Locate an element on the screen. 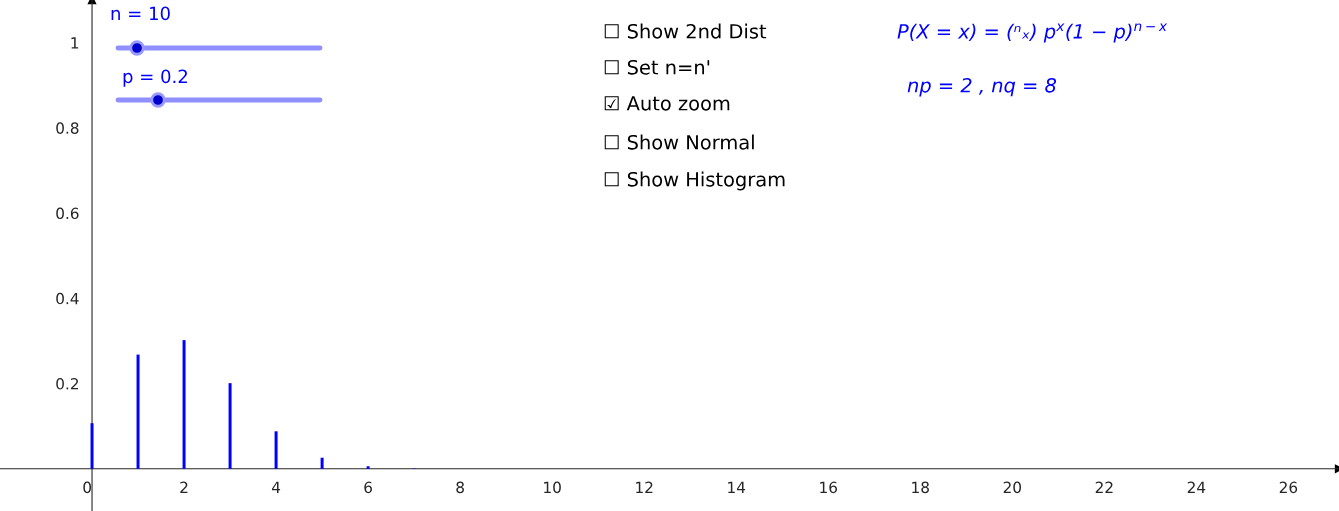 The width and height of the screenshot is (1339, 511). y-tick-label: 1 is located at coordinates (75, 43).